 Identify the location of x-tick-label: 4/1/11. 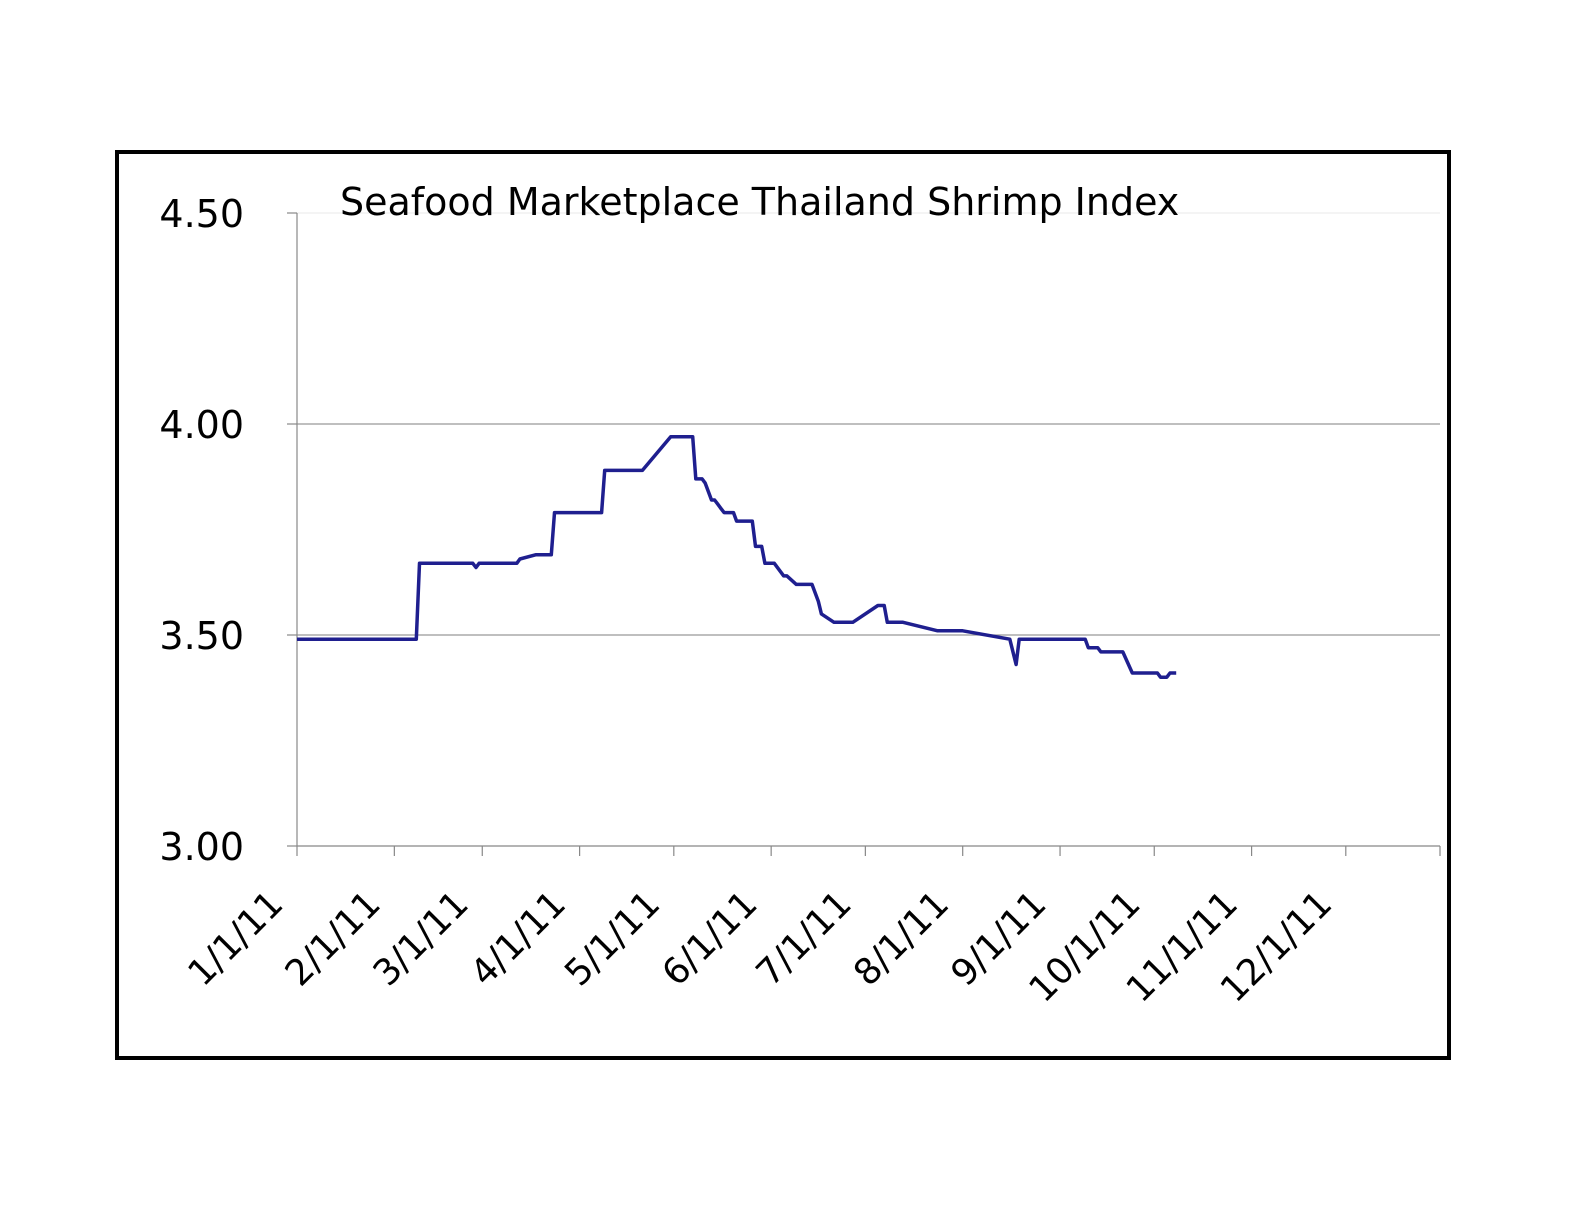
(518, 938).